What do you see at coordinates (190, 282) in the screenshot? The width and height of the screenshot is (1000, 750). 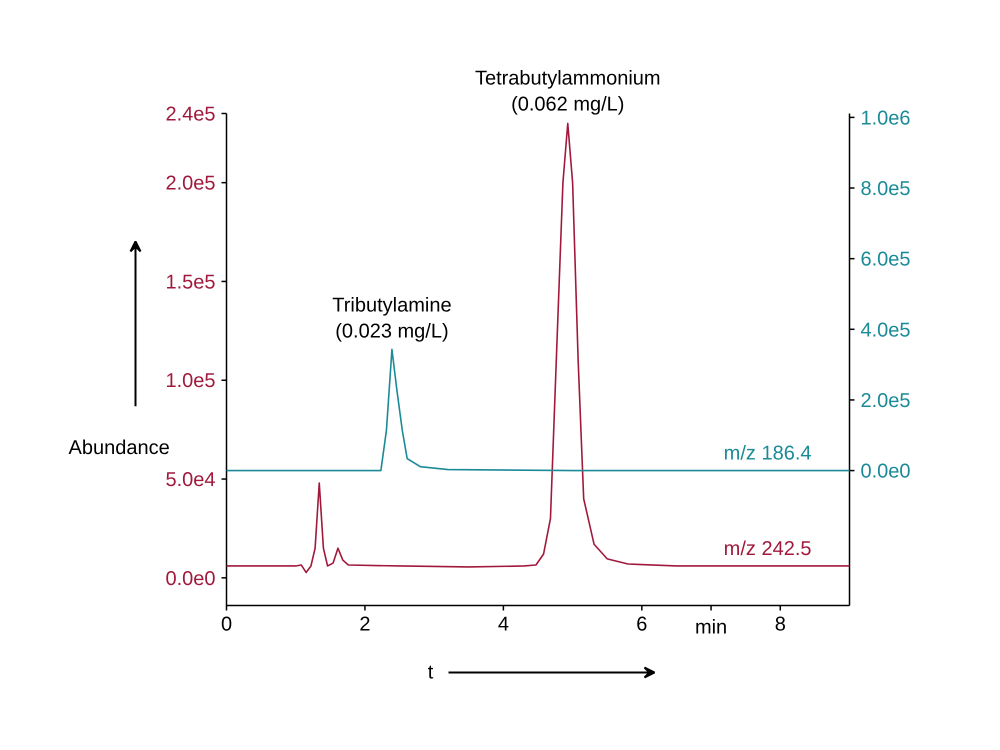 I see `y-tick-label: 1.5e5` at bounding box center [190, 282].